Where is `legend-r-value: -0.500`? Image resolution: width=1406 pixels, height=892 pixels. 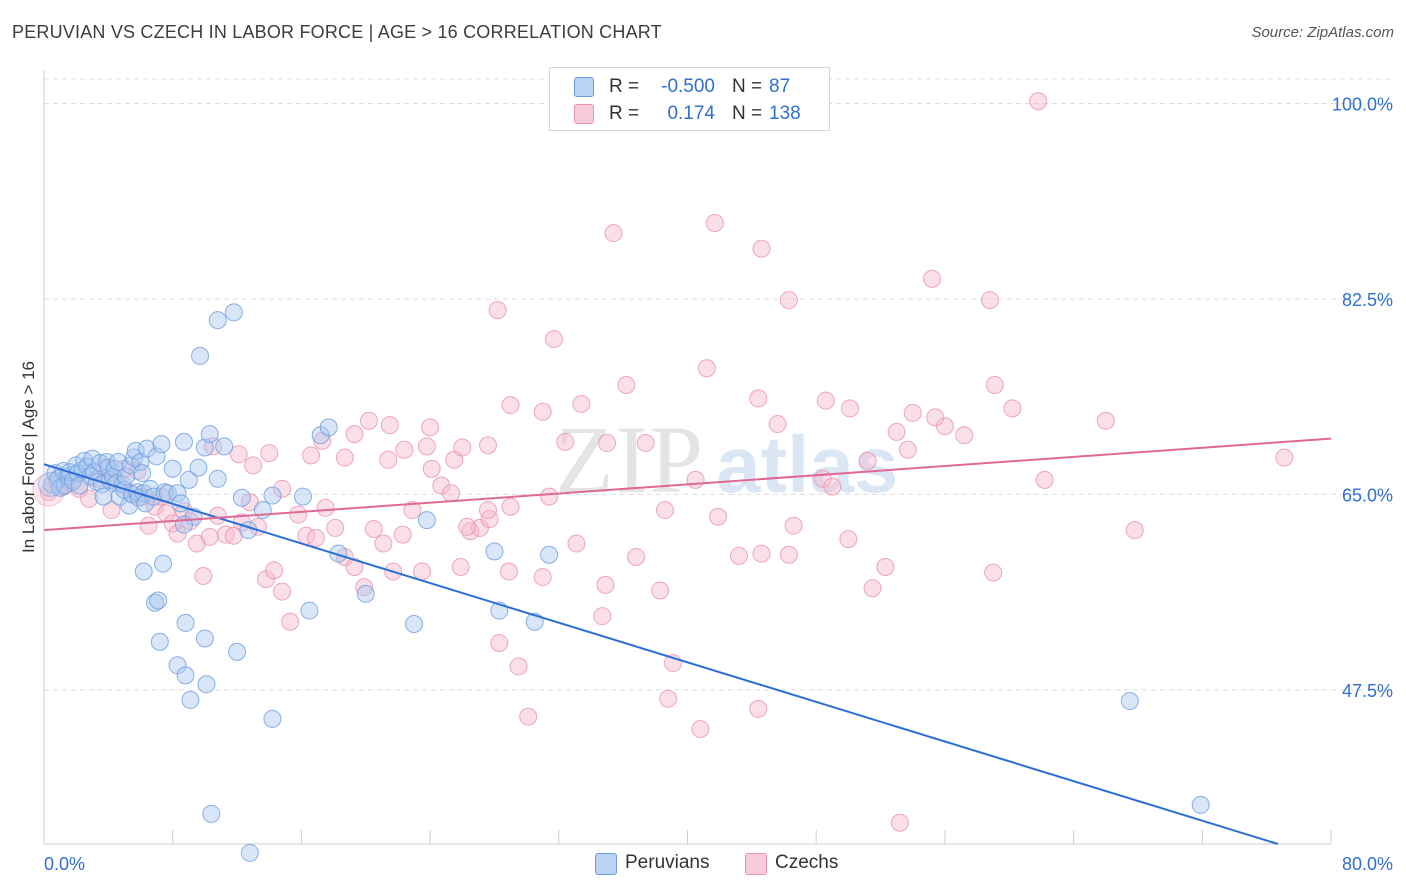
legend-r-value: -0.500 is located at coordinates (688, 86).